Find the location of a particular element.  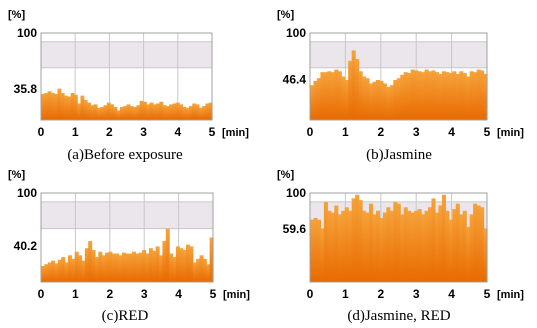

y-unit-label: [%] is located at coordinates (285, 15).